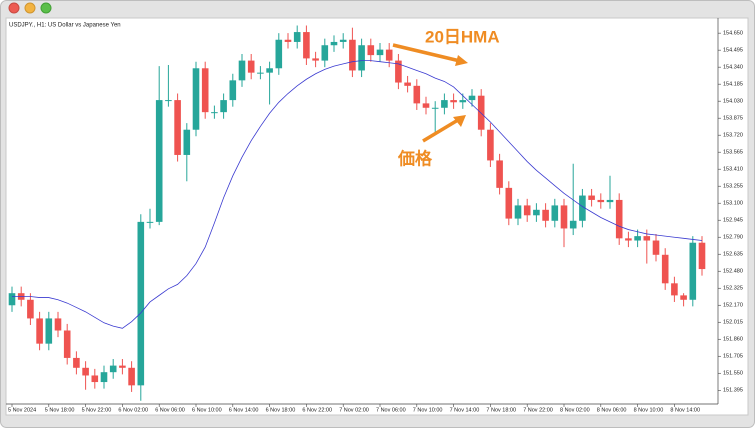  What do you see at coordinates (733, 323) in the screenshot?
I see `y-tick-label: 152.015` at bounding box center [733, 323].